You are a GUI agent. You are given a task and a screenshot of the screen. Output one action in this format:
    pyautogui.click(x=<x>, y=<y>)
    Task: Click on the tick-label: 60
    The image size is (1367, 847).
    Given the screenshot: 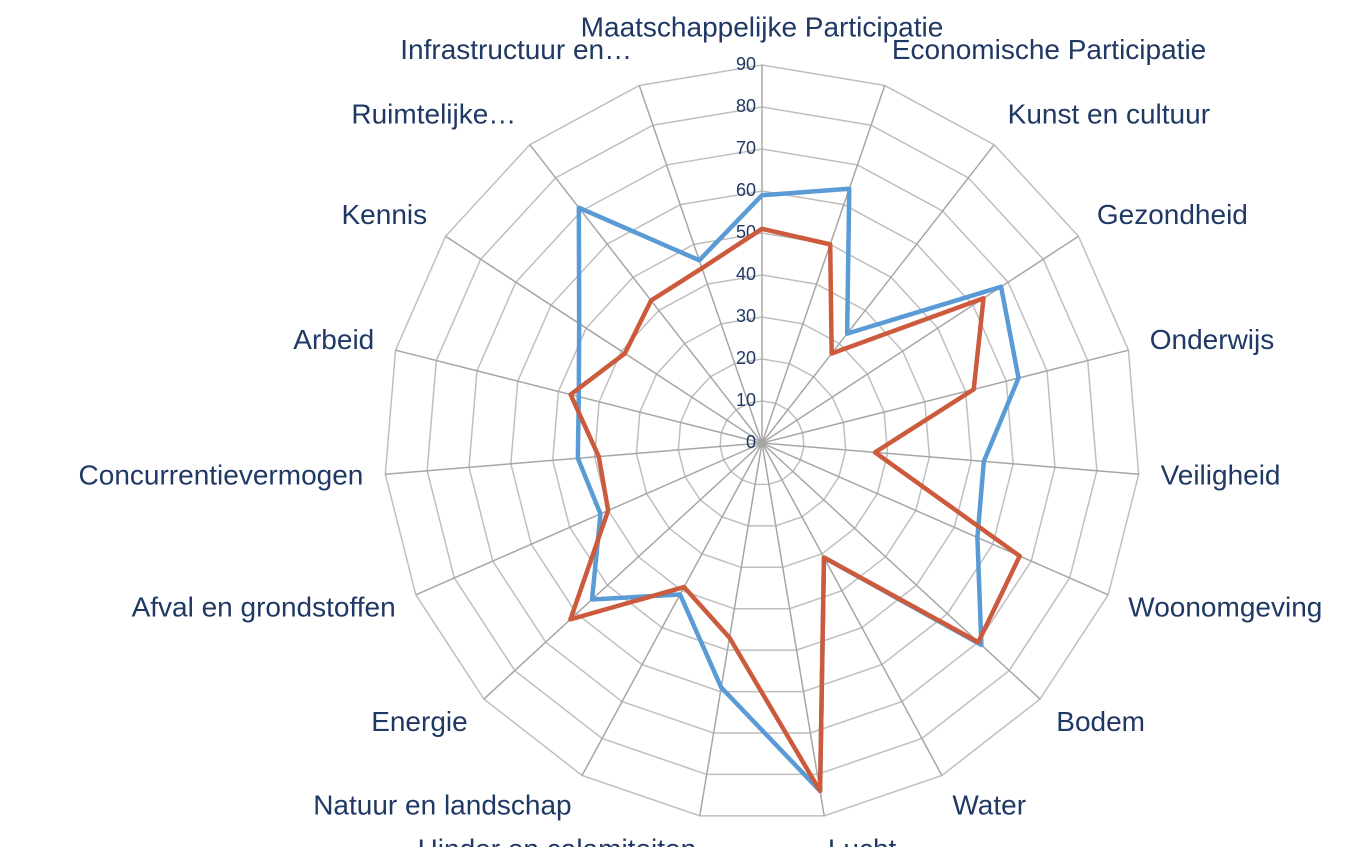 What is the action you would take?
    pyautogui.click(x=746, y=190)
    